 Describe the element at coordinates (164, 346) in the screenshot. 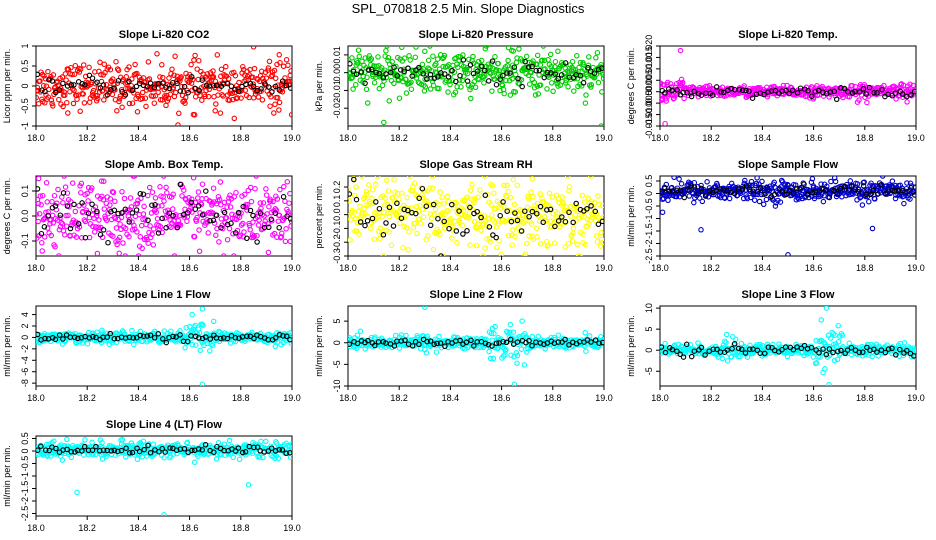

I see `plot-frame` at that location.